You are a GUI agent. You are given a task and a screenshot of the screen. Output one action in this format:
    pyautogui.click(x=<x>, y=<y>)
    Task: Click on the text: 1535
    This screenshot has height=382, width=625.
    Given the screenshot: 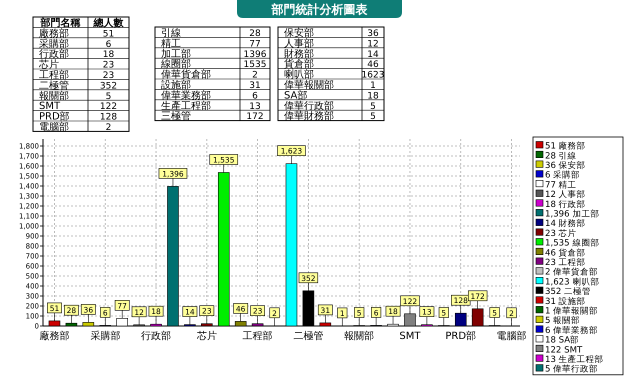 What is the action you would take?
    pyautogui.click(x=255, y=65)
    